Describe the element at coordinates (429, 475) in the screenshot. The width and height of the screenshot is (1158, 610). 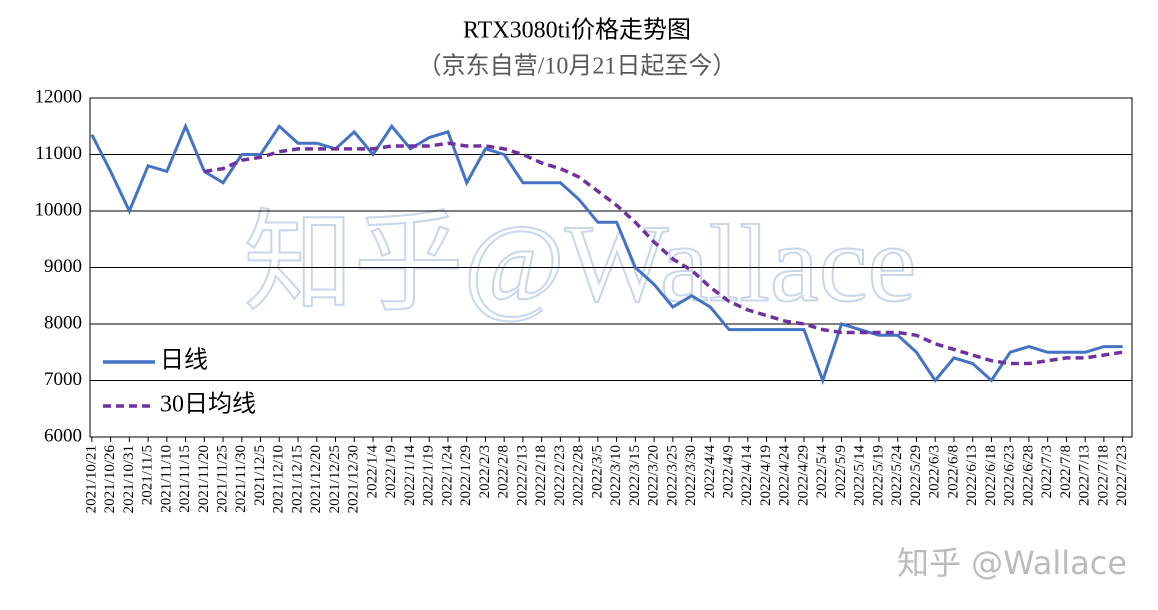
I see `x-tick-label: 2022/1/19` at that location.